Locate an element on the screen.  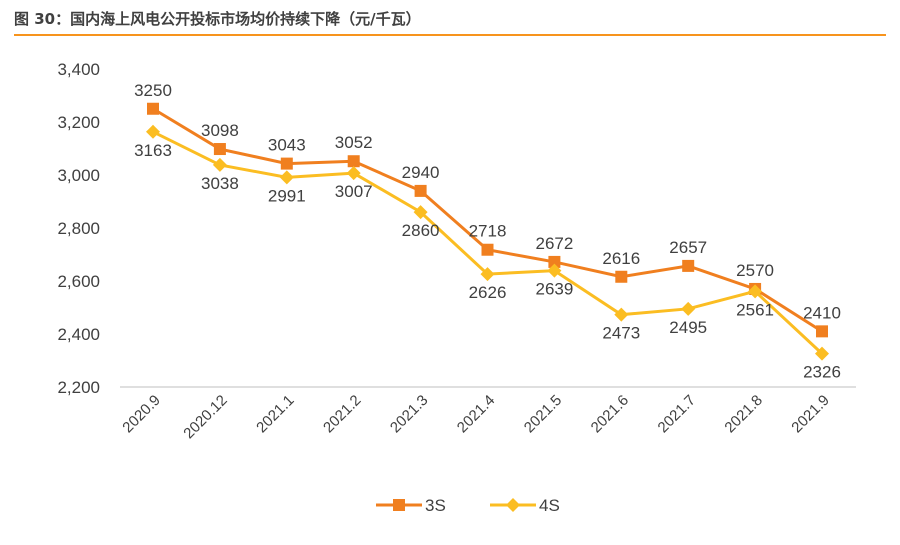
data-label-3S: 2940 is located at coordinates (421, 172).